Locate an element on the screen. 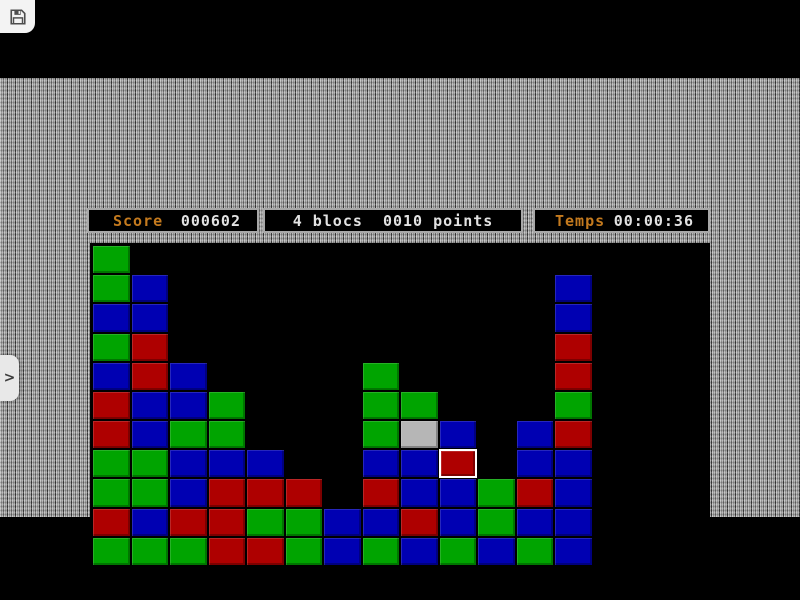  time-value: 00:00:36 is located at coordinates (653, 220).